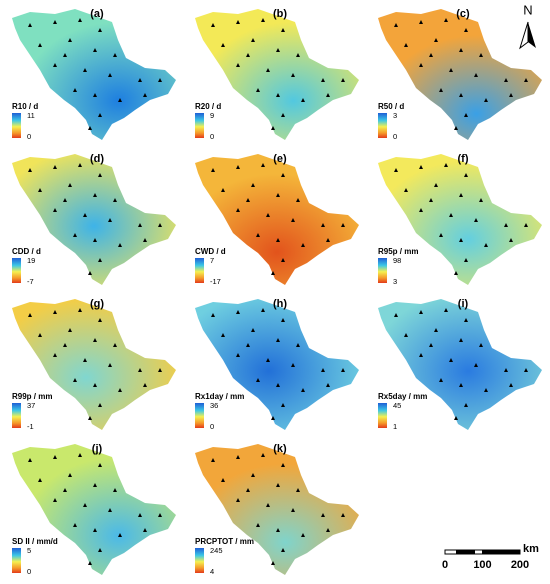 This screenshot has height=584, width=550. I want to click on panel-label: (b), so click(280, 14).